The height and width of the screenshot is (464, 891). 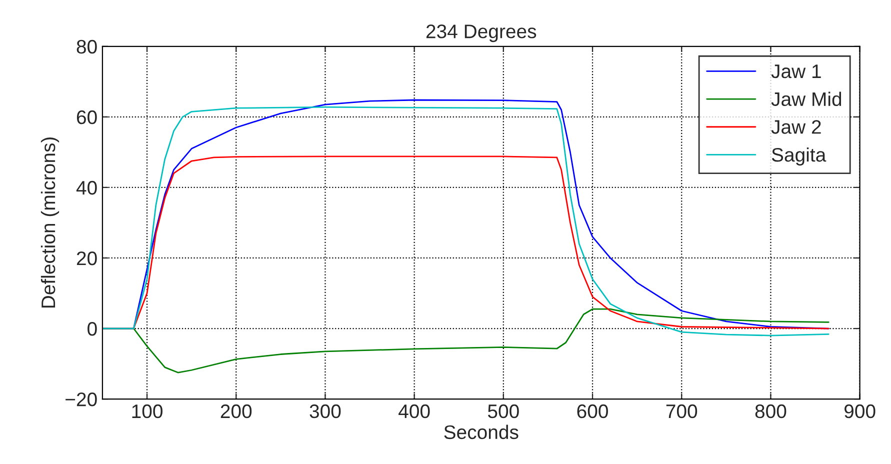 What do you see at coordinates (86, 47) in the screenshot?
I see `y-tick-label: 80` at bounding box center [86, 47].